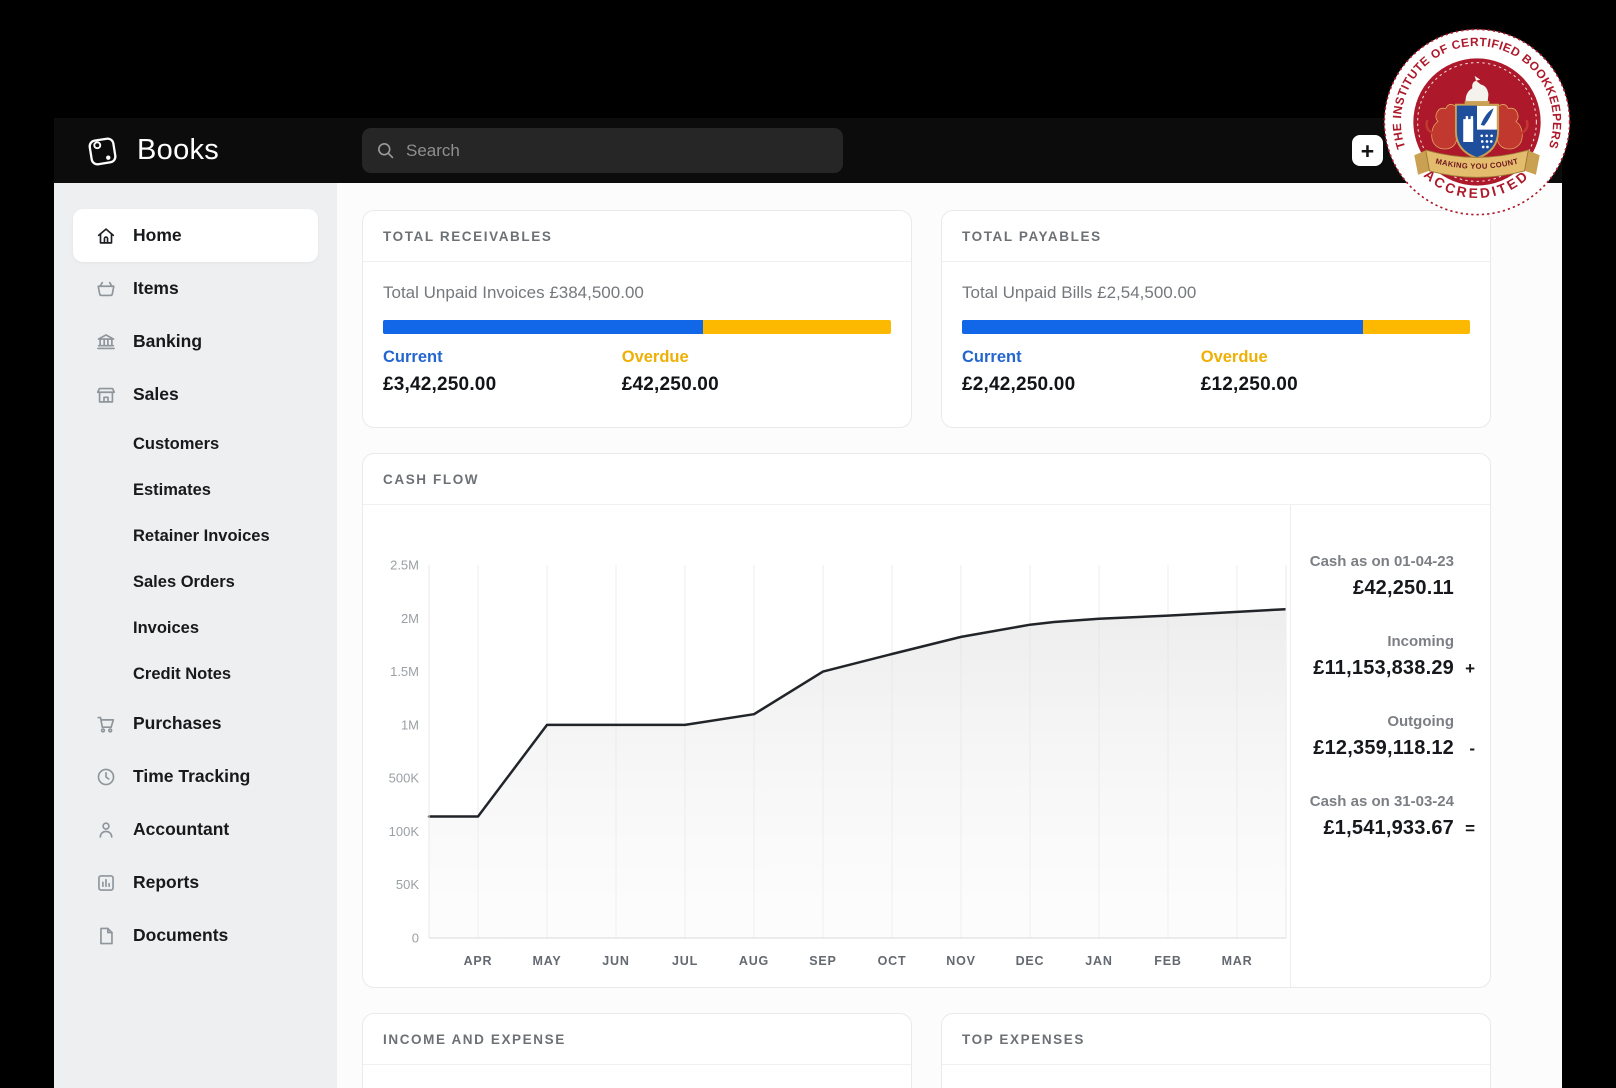  I want to click on sidebar-item-label: Banking, so click(168, 341).